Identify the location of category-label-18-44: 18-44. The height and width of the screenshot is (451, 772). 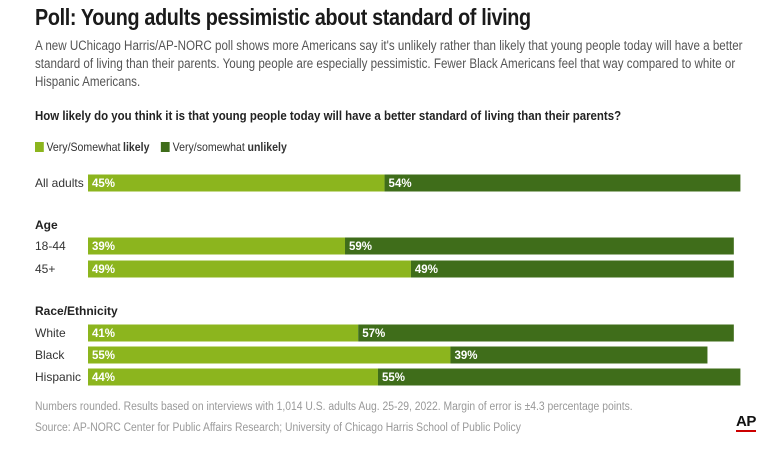
(50, 246).